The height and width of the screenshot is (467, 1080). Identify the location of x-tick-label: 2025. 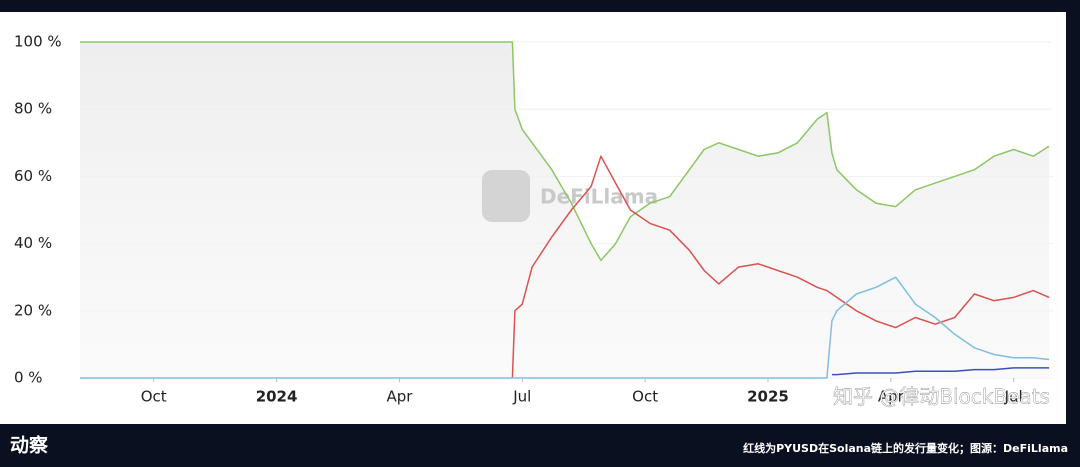
(768, 397).